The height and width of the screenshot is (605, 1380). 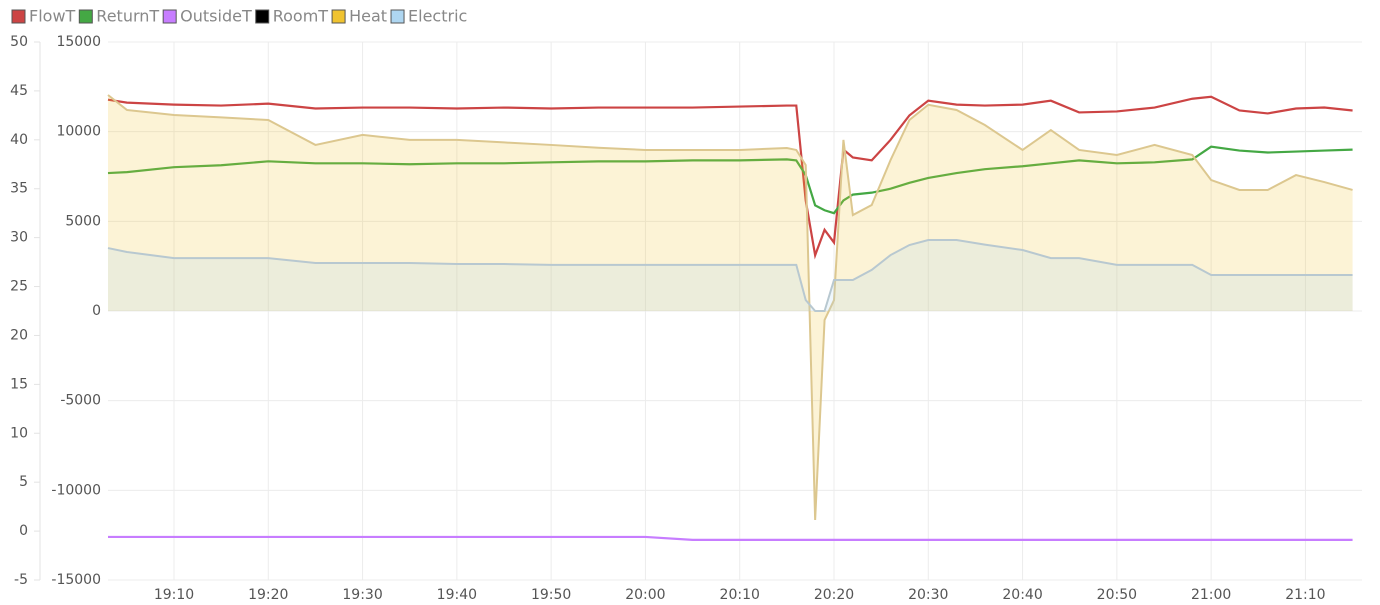 What do you see at coordinates (19, 42) in the screenshot?
I see `y-tick-label: 50` at bounding box center [19, 42].